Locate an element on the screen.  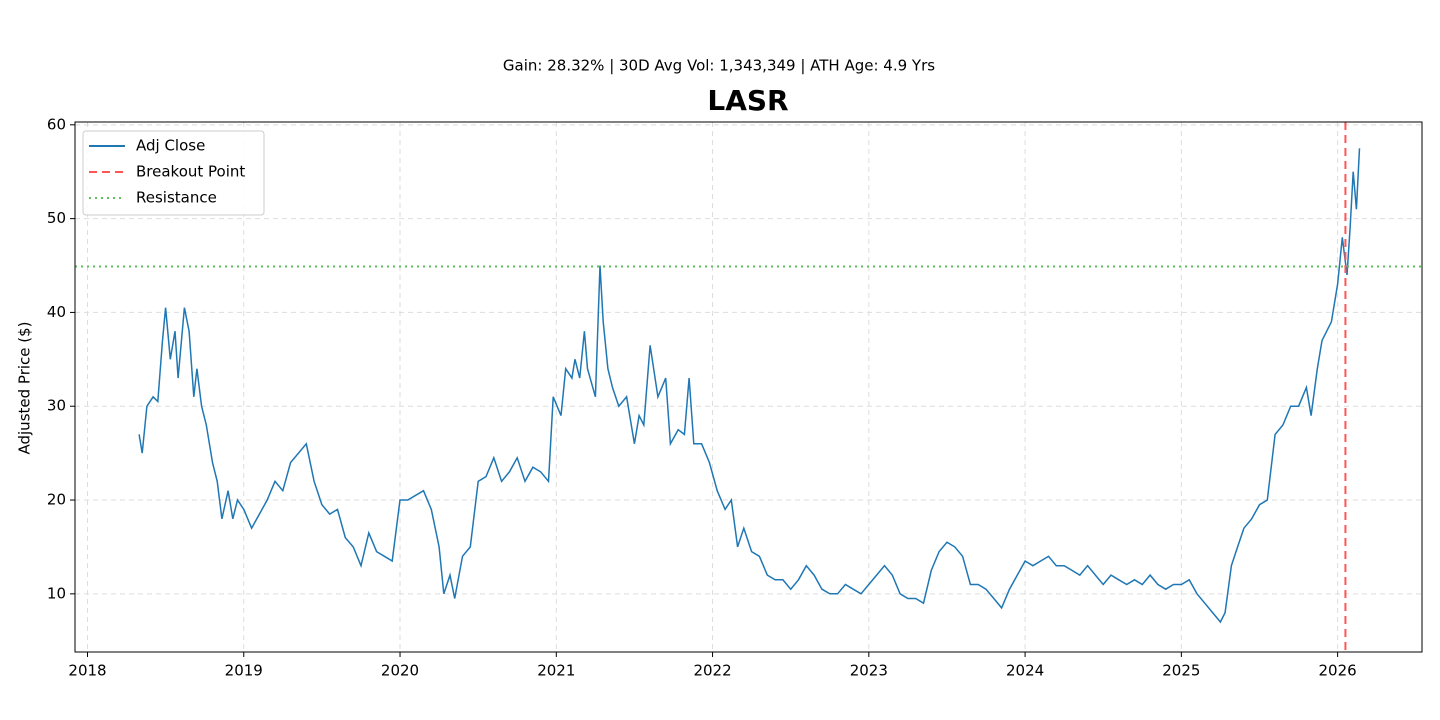
chart-title: LASR is located at coordinates (747, 100).